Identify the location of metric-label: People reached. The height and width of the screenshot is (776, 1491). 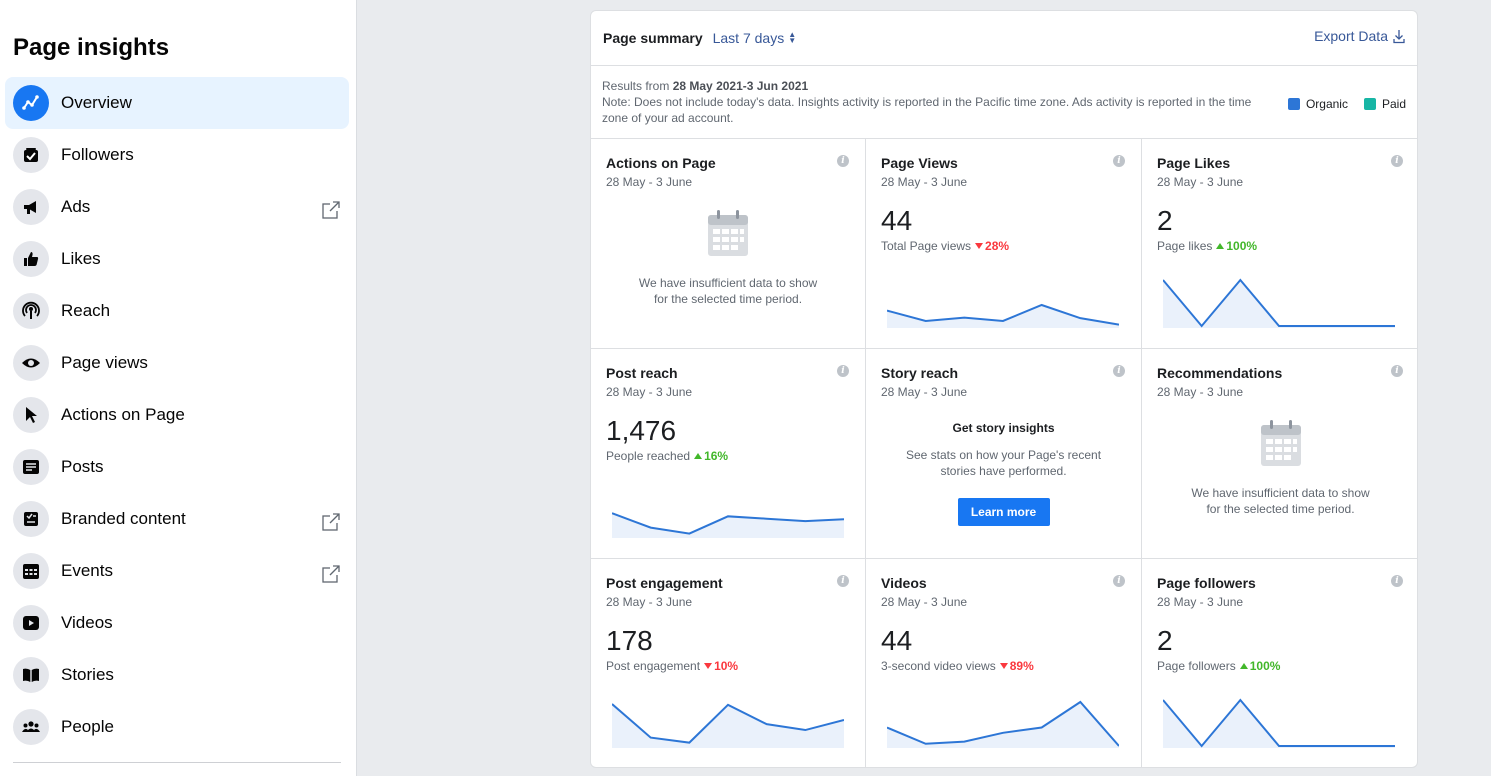
(648, 456).